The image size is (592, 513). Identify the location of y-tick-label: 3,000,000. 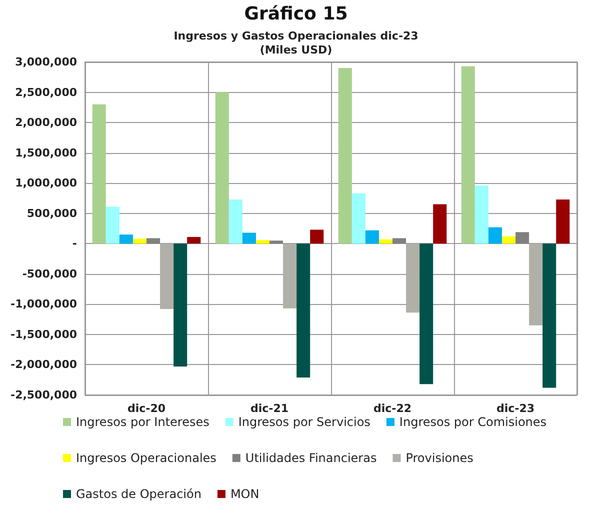
(46, 62).